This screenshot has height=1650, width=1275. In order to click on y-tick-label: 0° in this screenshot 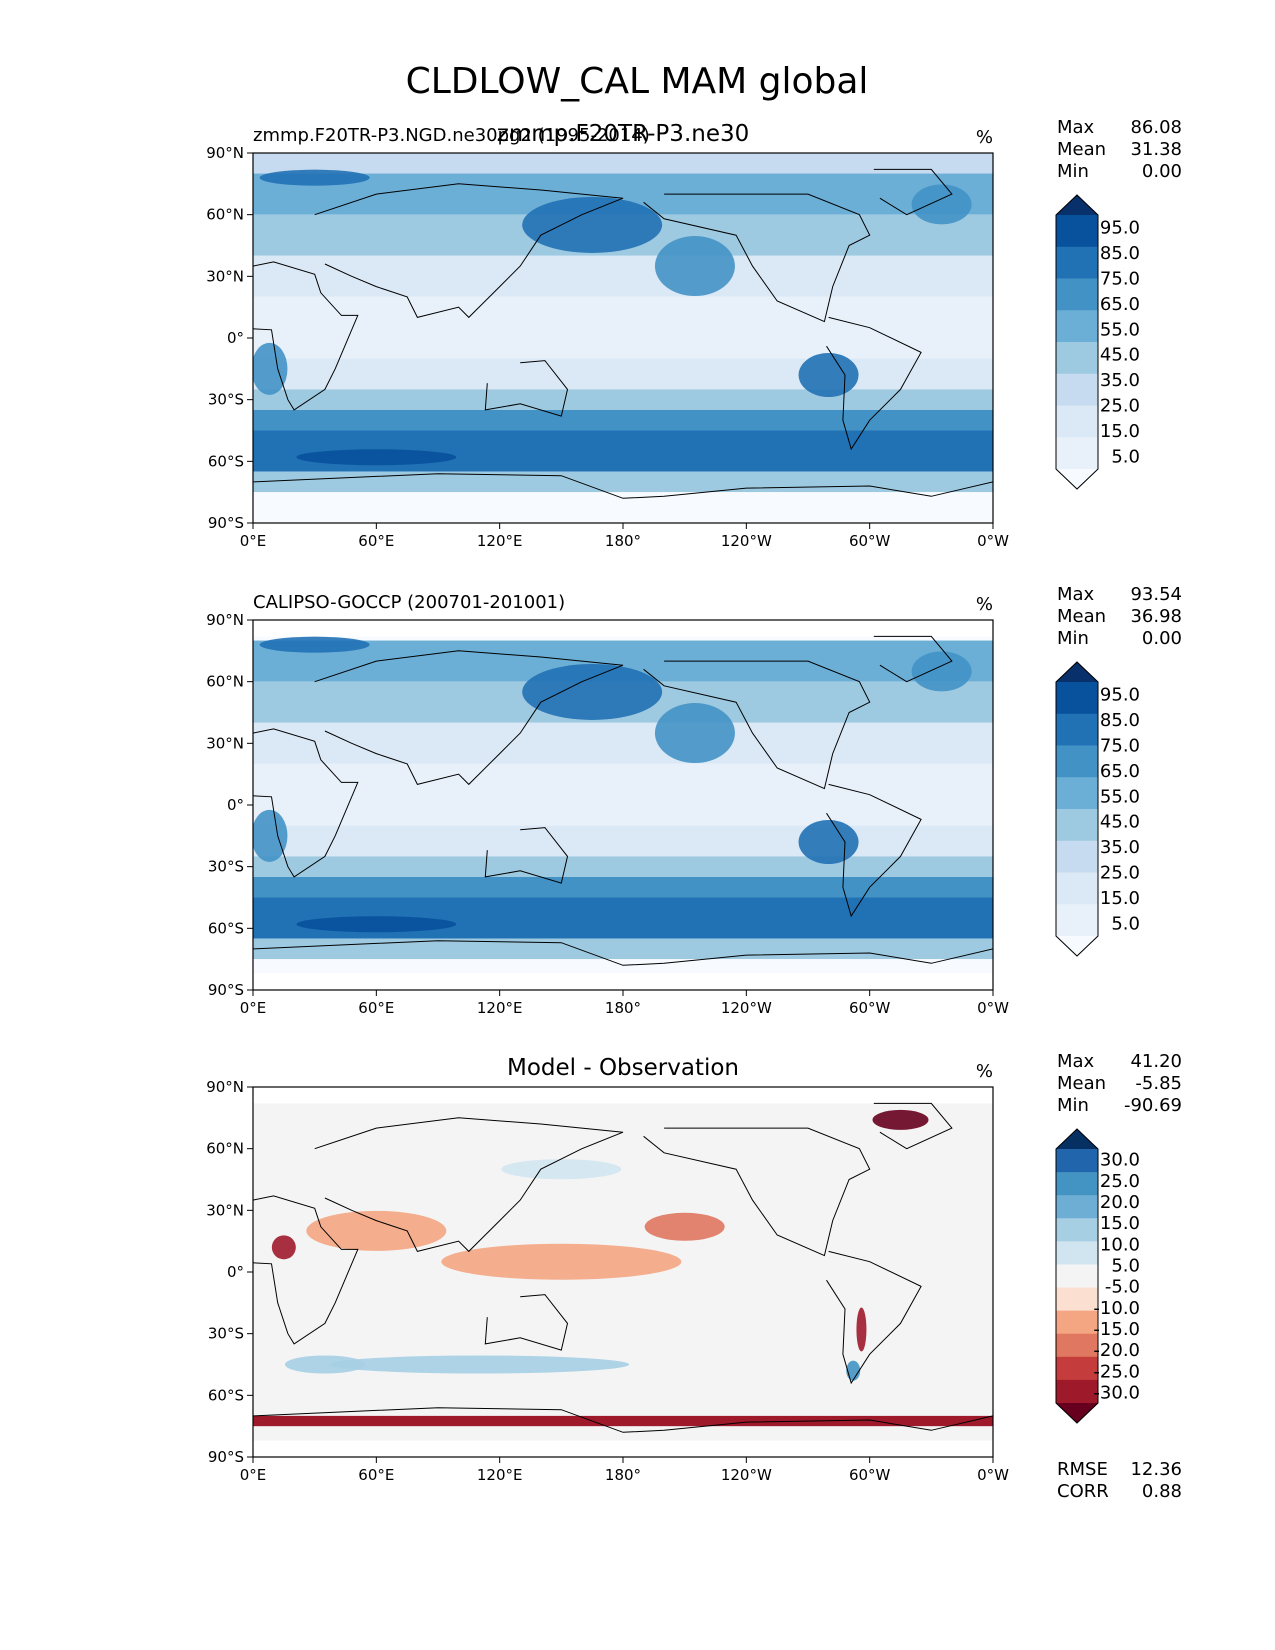, I will do `click(235, 1272)`.